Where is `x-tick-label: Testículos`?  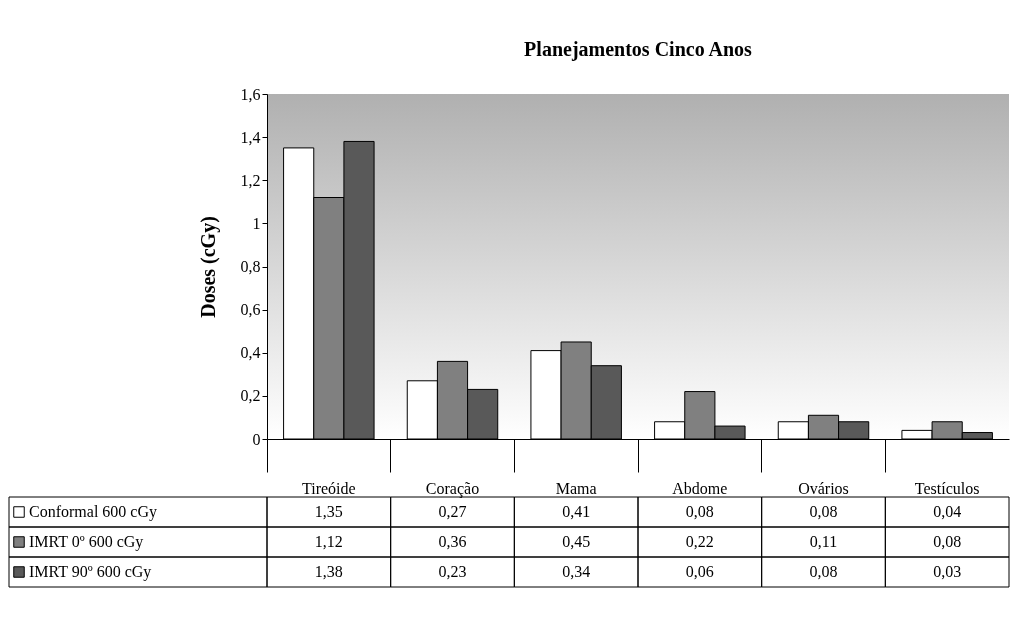
x-tick-label: Testículos is located at coordinates (947, 488).